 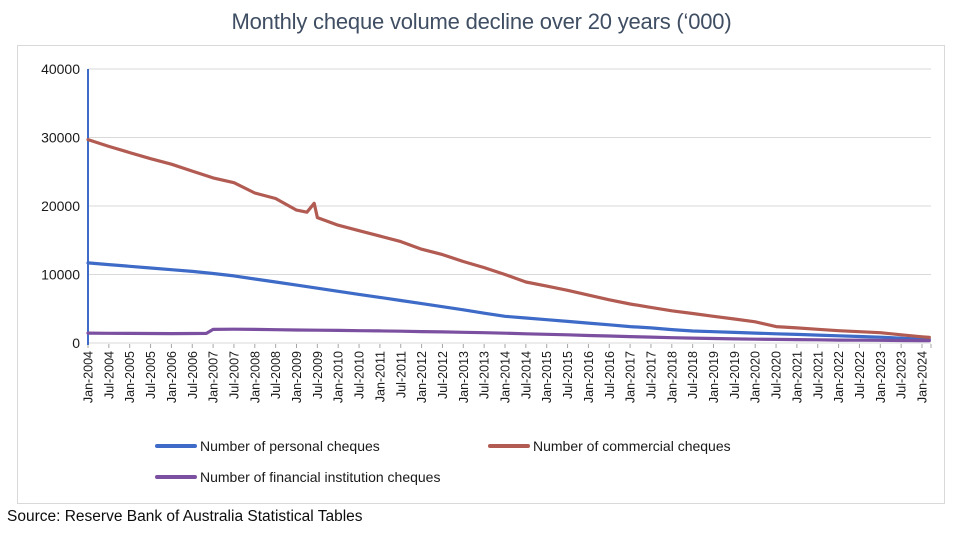 I want to click on x-axis-label-Jul-2008: Jul-2008, so click(x=276, y=375).